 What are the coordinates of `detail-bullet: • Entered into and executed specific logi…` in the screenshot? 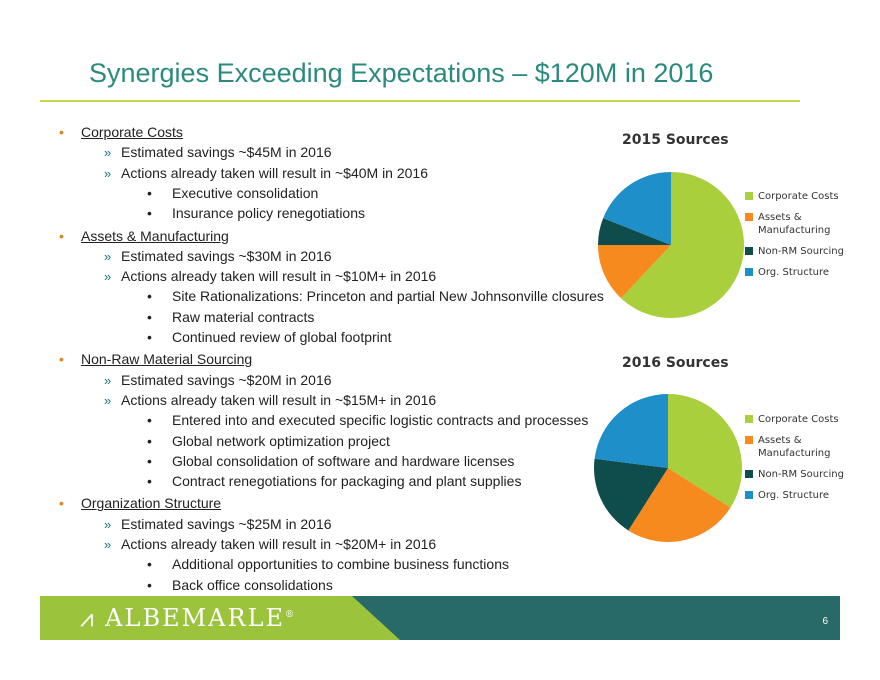 It's located at (367, 420).